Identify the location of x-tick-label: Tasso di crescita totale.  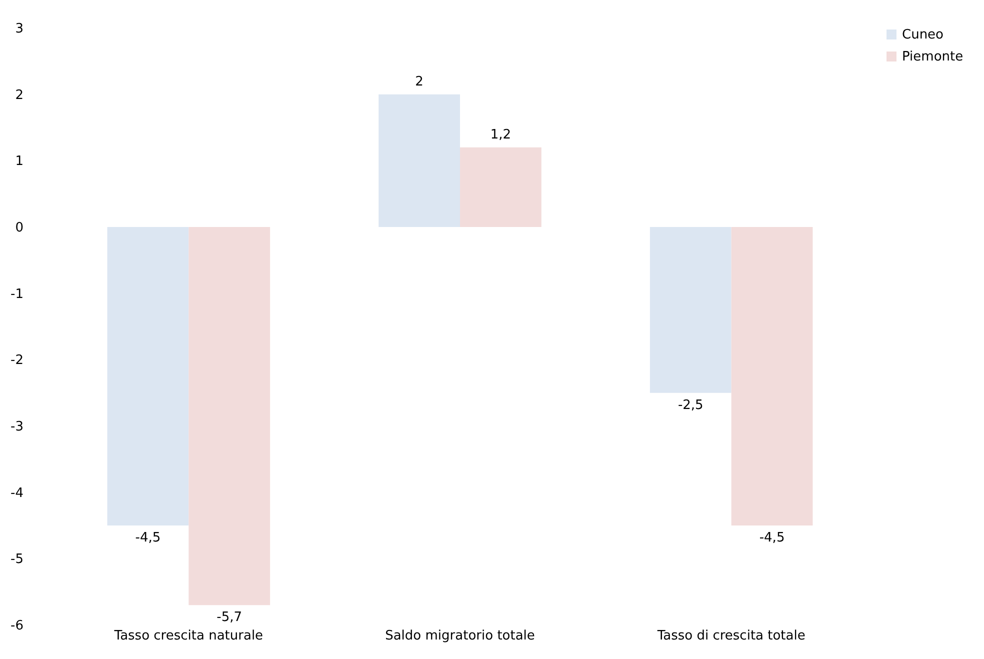
(731, 636).